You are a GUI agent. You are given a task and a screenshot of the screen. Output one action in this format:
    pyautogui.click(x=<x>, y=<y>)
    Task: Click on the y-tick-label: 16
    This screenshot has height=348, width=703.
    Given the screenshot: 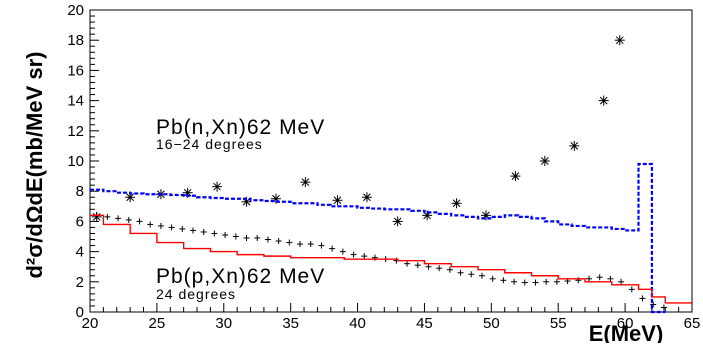 What is the action you would take?
    pyautogui.click(x=75, y=70)
    